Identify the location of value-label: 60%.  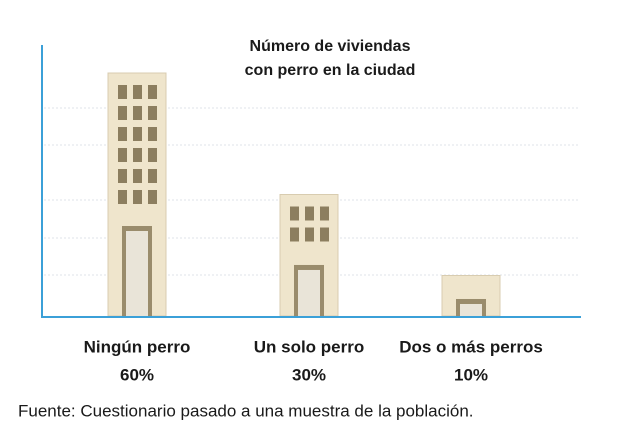
(137, 374).